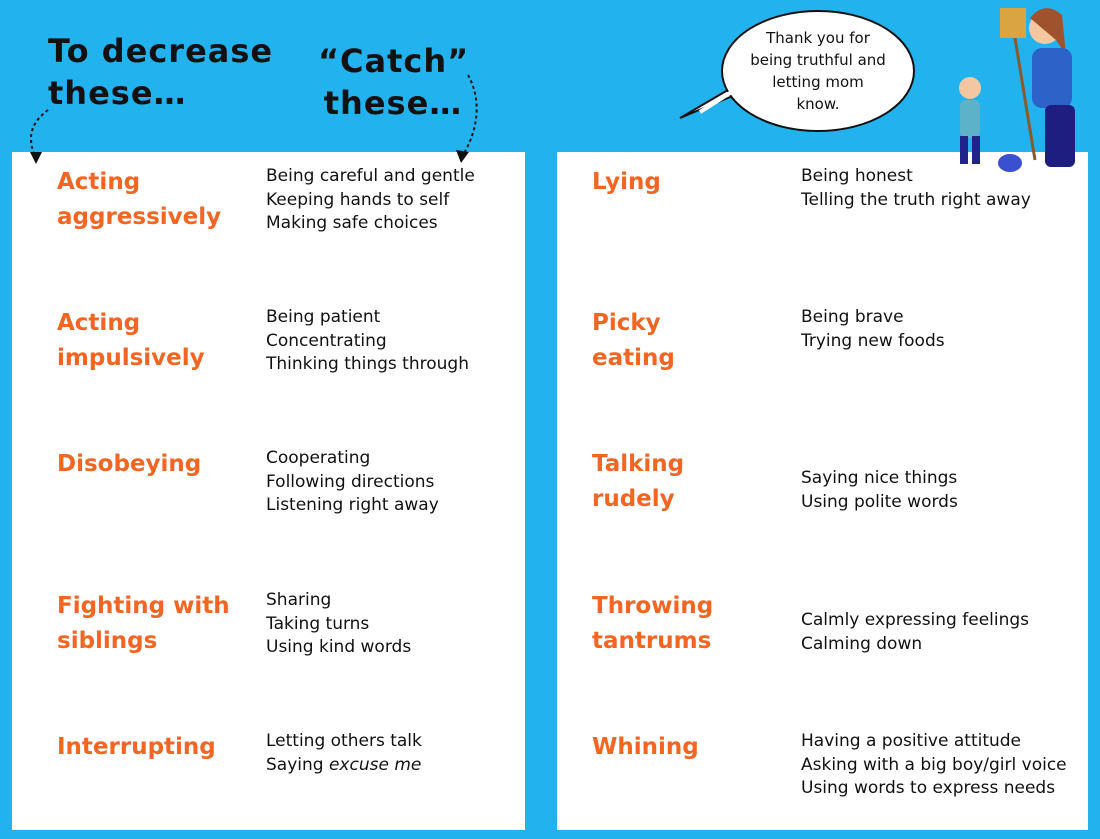 Image resolution: width=1100 pixels, height=839 pixels. What do you see at coordinates (818, 104) in the screenshot?
I see `text-line: know.` at bounding box center [818, 104].